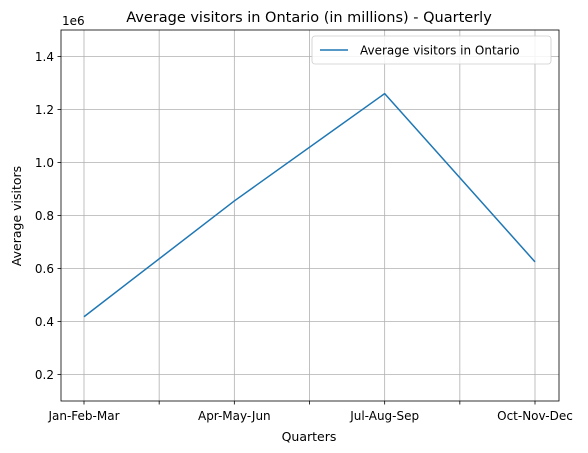  What do you see at coordinates (44, 110) in the screenshot?
I see `y-tick-label: 1.2` at bounding box center [44, 110].